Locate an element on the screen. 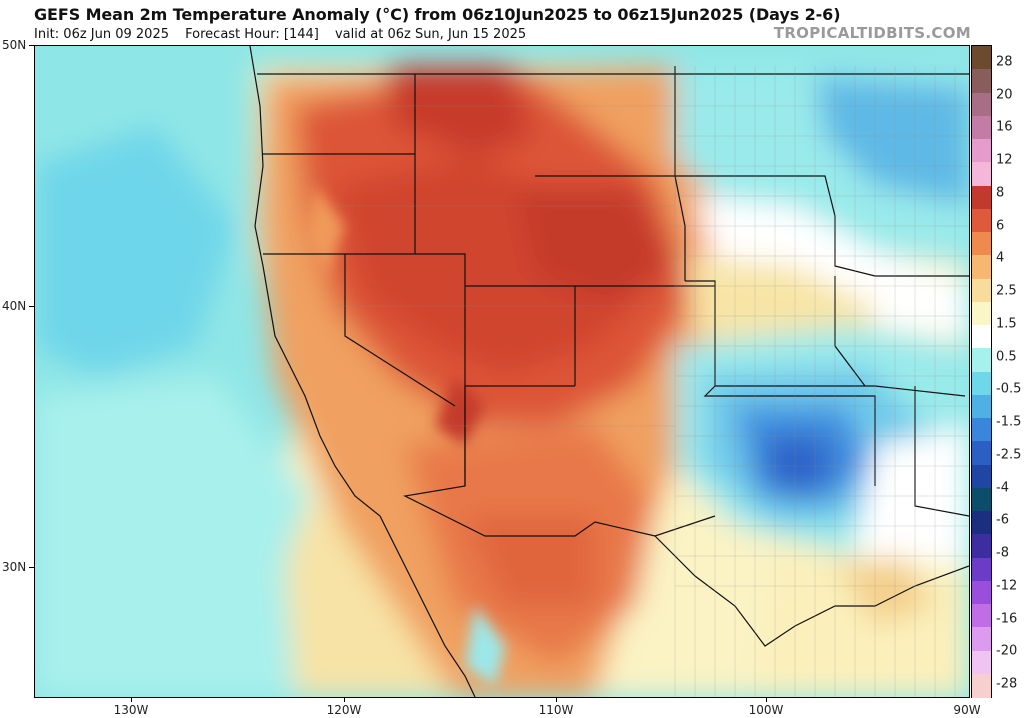 The height and width of the screenshot is (718, 1024). colorbar-label: 20 is located at coordinates (1004, 95).